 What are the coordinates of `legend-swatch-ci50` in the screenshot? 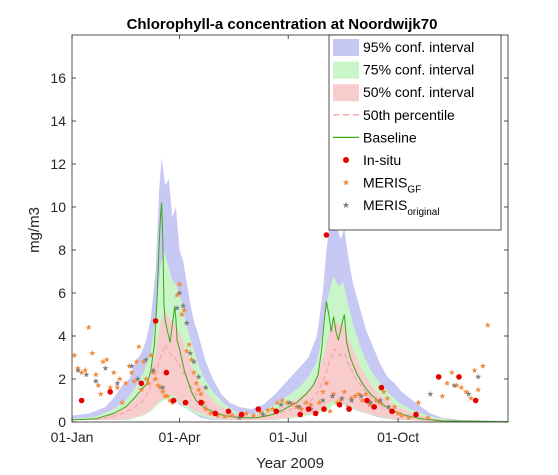 It's located at (346, 93).